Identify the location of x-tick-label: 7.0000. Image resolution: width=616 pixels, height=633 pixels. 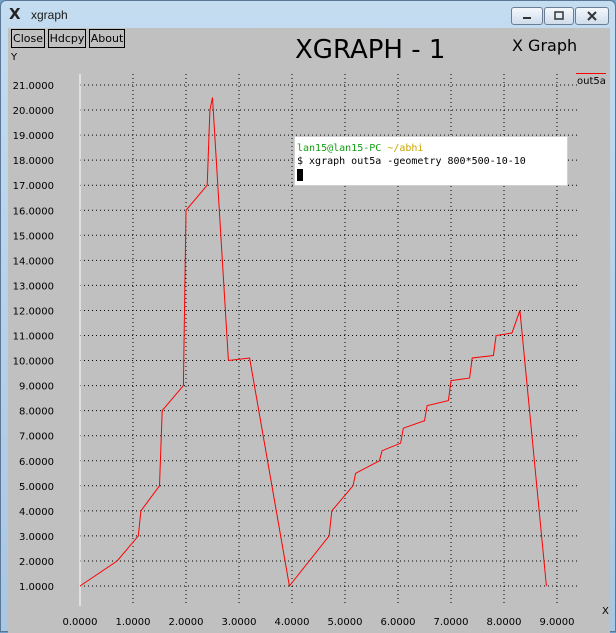
(451, 622).